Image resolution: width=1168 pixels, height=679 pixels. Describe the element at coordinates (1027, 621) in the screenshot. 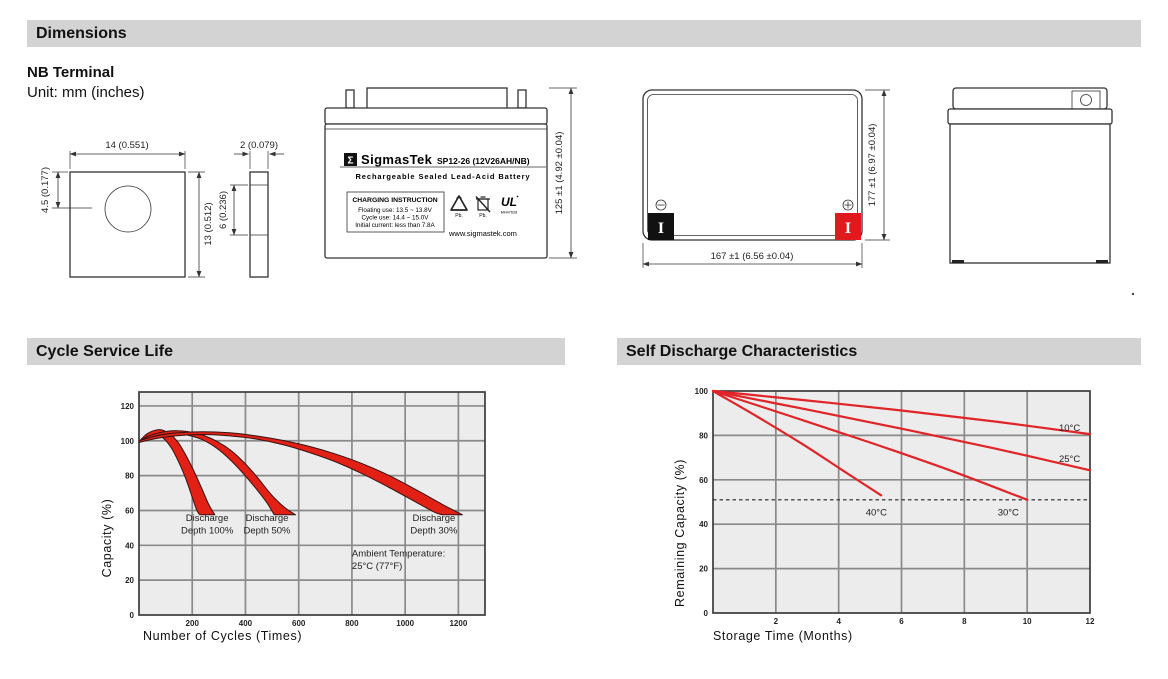

I see `x-tick-label: 10` at that location.